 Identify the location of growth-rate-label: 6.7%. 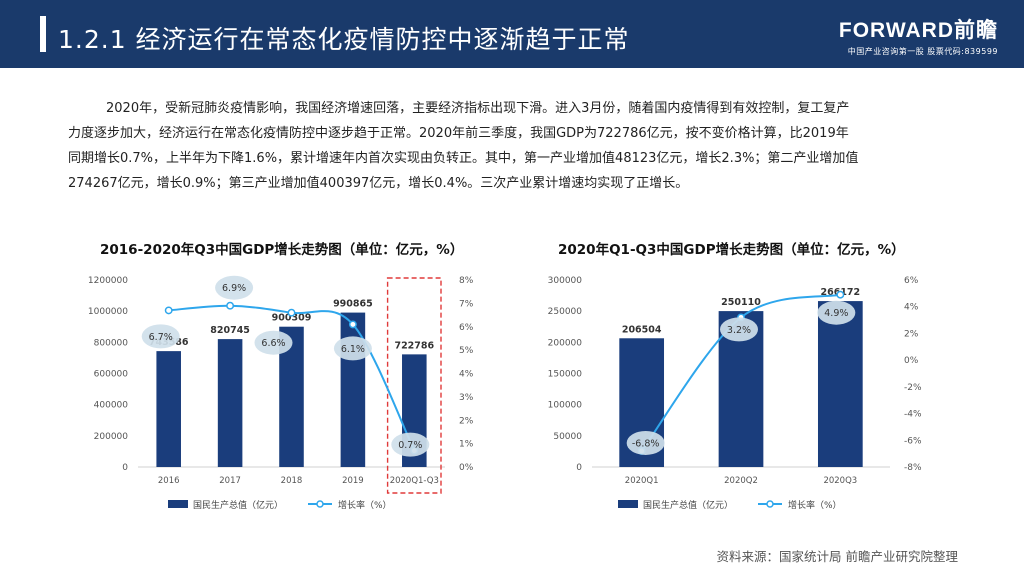
(161, 337).